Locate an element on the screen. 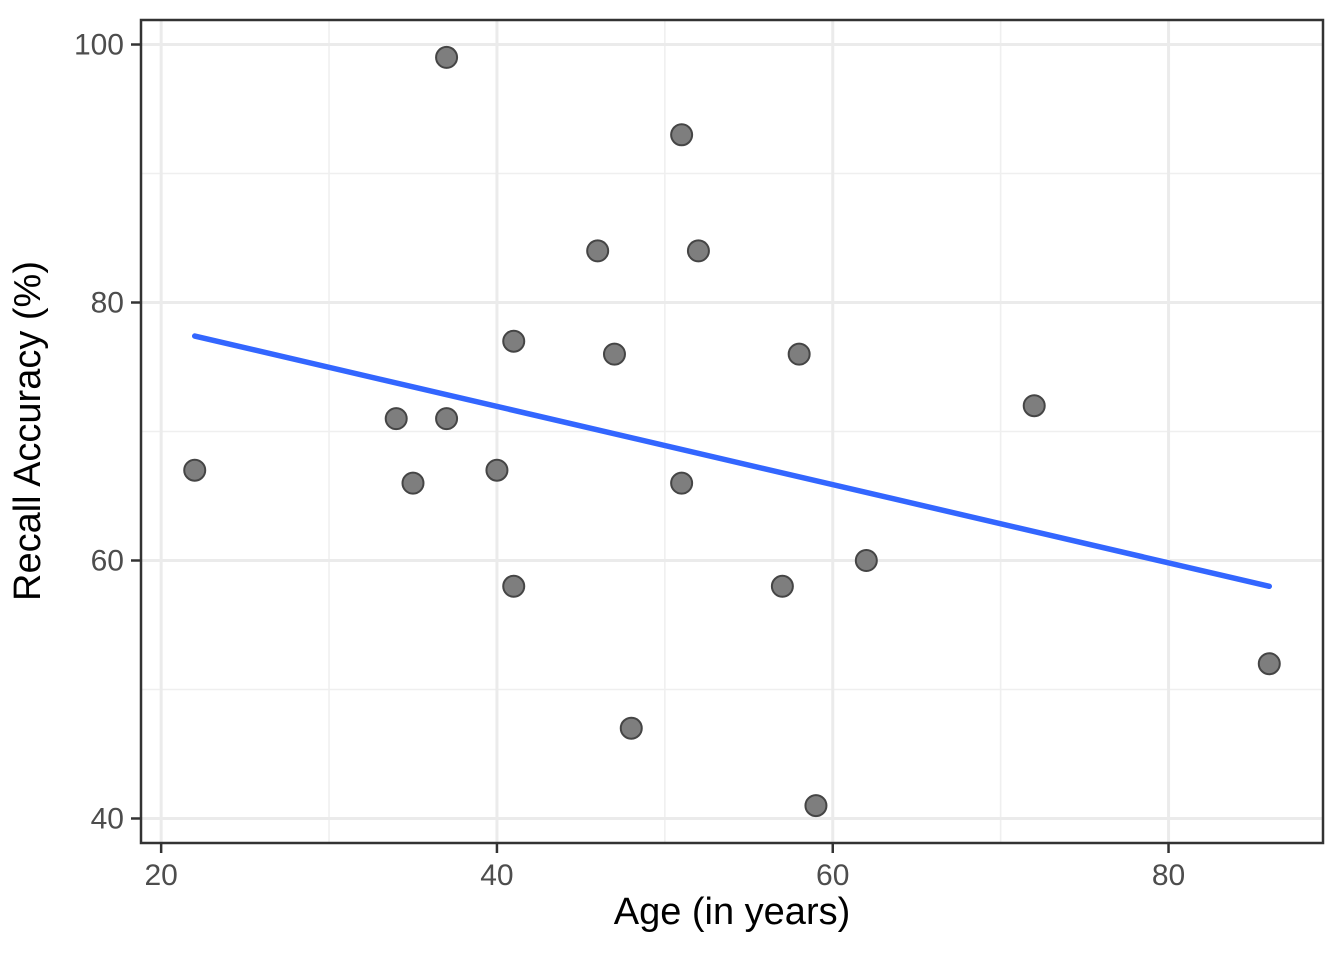  x-tick-label: 80 is located at coordinates (1168, 875).